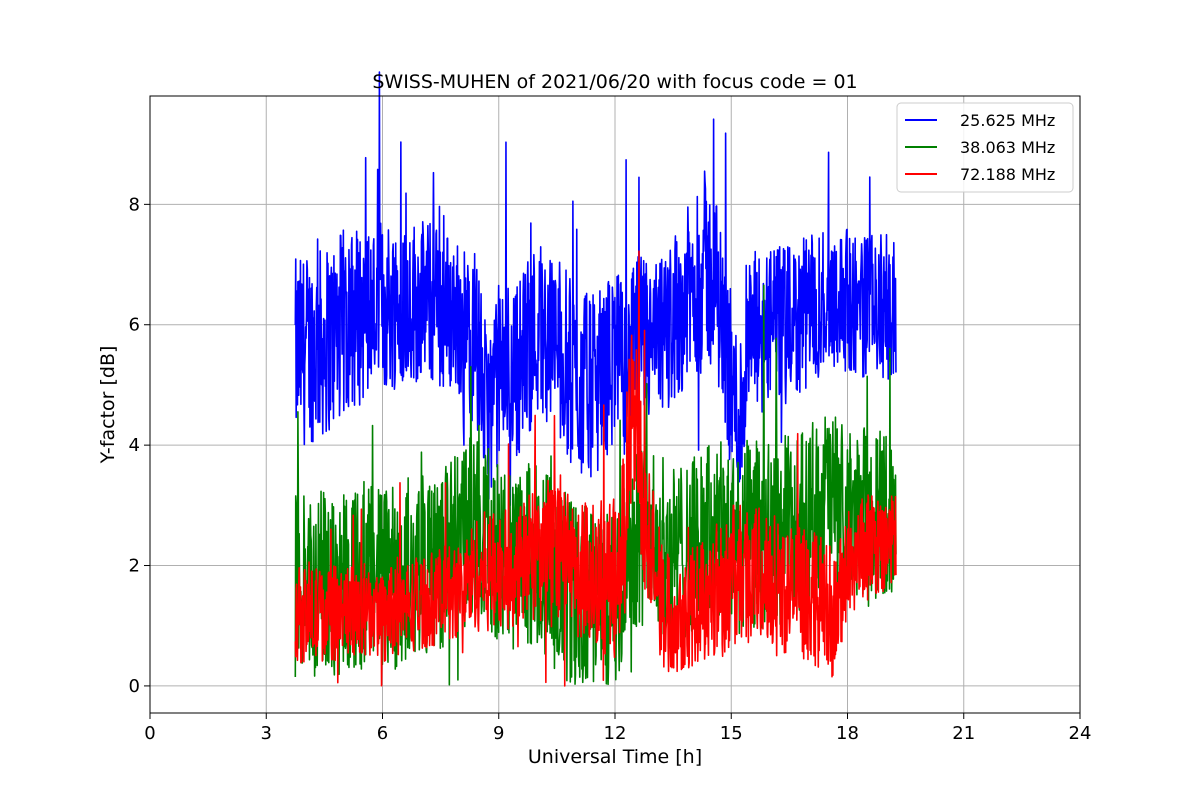 This screenshot has width=1200, height=800. Describe the element at coordinates (498, 733) in the screenshot. I see `x-tick-label: 9` at that location.